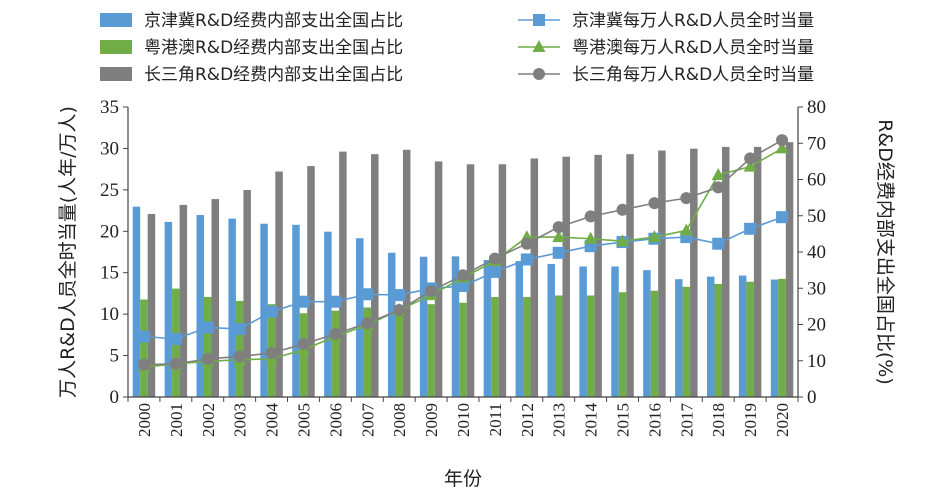  What do you see at coordinates (782, 147) in the screenshot?
I see `marker-series2-2020` at bounding box center [782, 147].